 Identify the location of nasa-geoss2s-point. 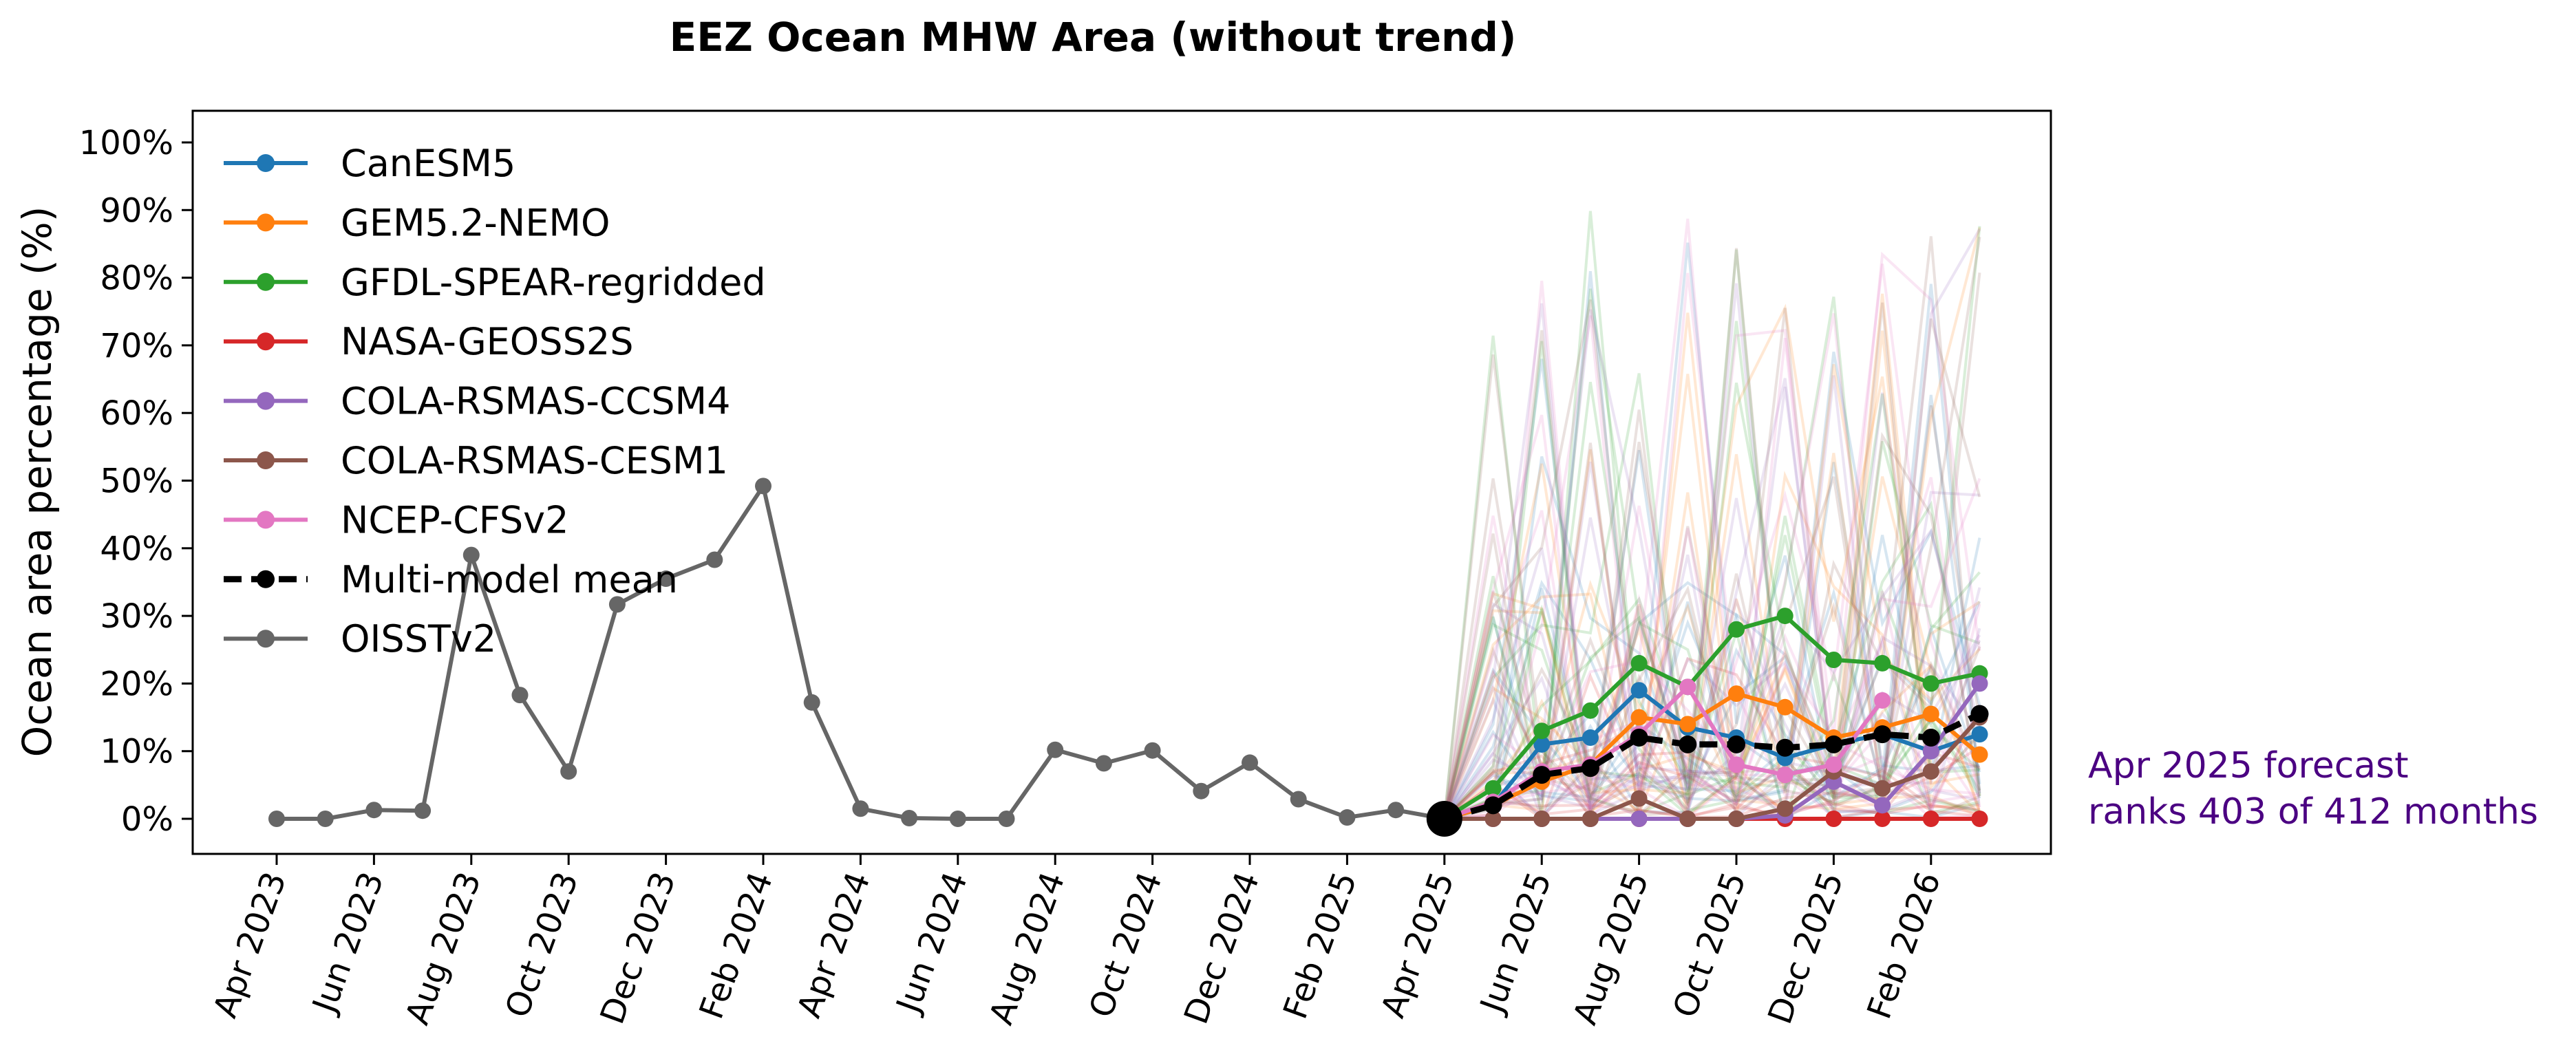
(1979, 819).